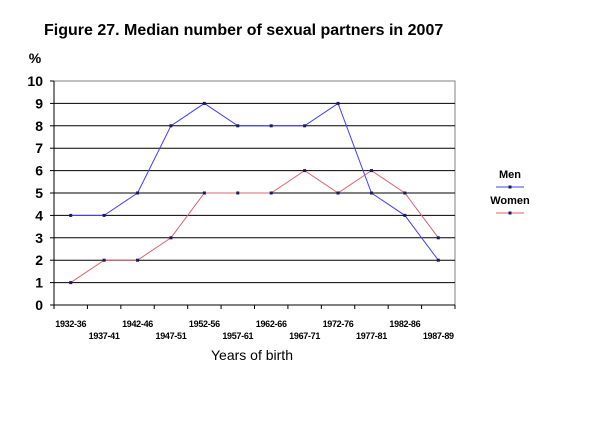 This screenshot has width=615, height=437. What do you see at coordinates (39, 283) in the screenshot?
I see `y-tick-label: 1` at bounding box center [39, 283].